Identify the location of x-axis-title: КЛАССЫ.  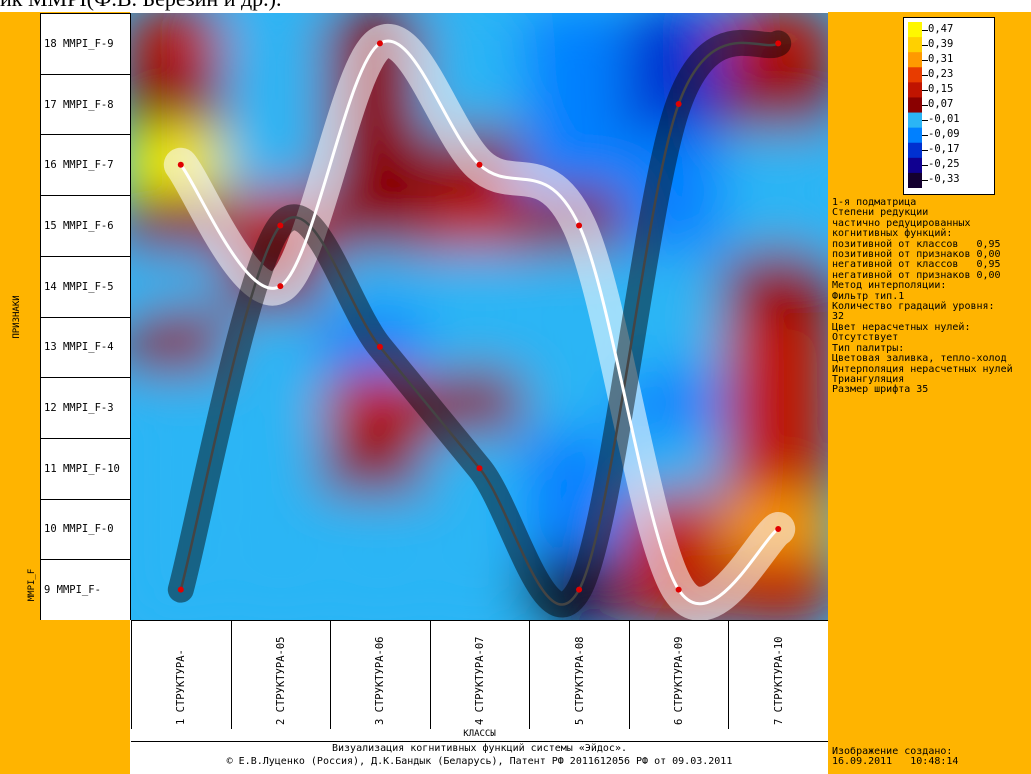
(479, 735).